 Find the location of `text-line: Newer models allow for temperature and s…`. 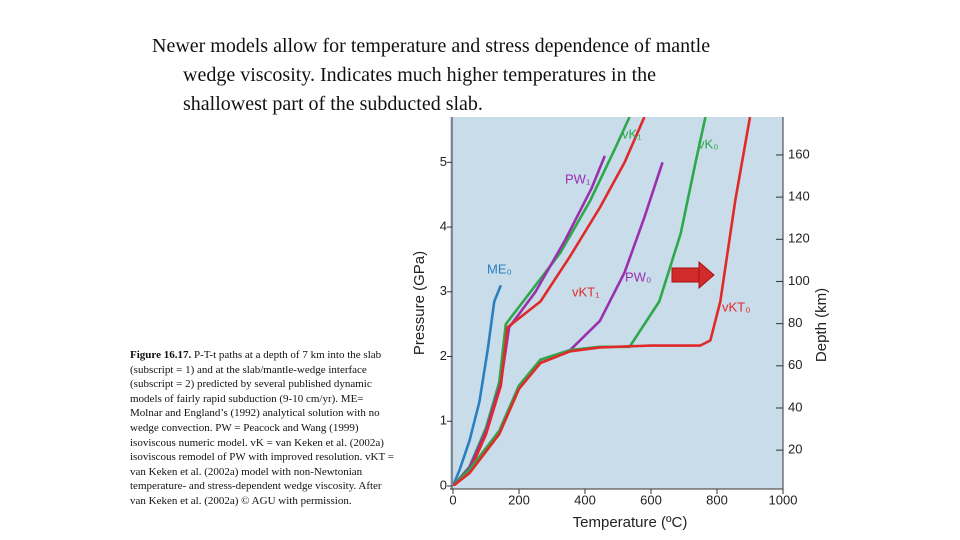

text-line: Newer models allow for temperature and s… is located at coordinates (431, 46).